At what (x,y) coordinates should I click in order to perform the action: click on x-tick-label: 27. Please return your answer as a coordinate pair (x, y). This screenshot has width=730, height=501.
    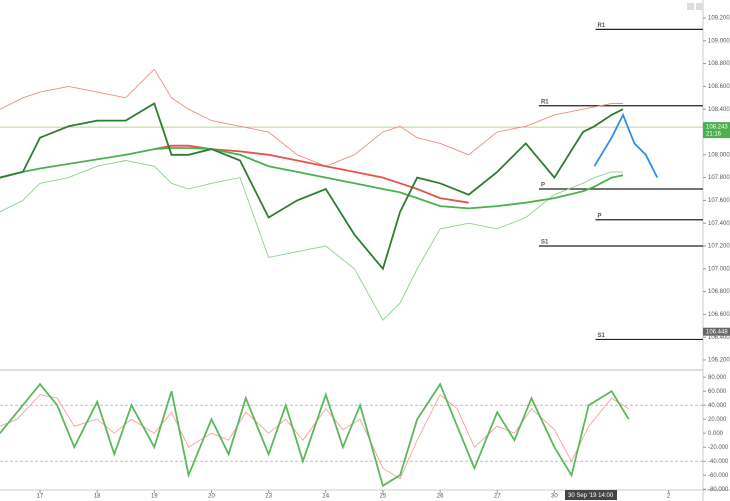
    Looking at the image, I should click on (497, 497).